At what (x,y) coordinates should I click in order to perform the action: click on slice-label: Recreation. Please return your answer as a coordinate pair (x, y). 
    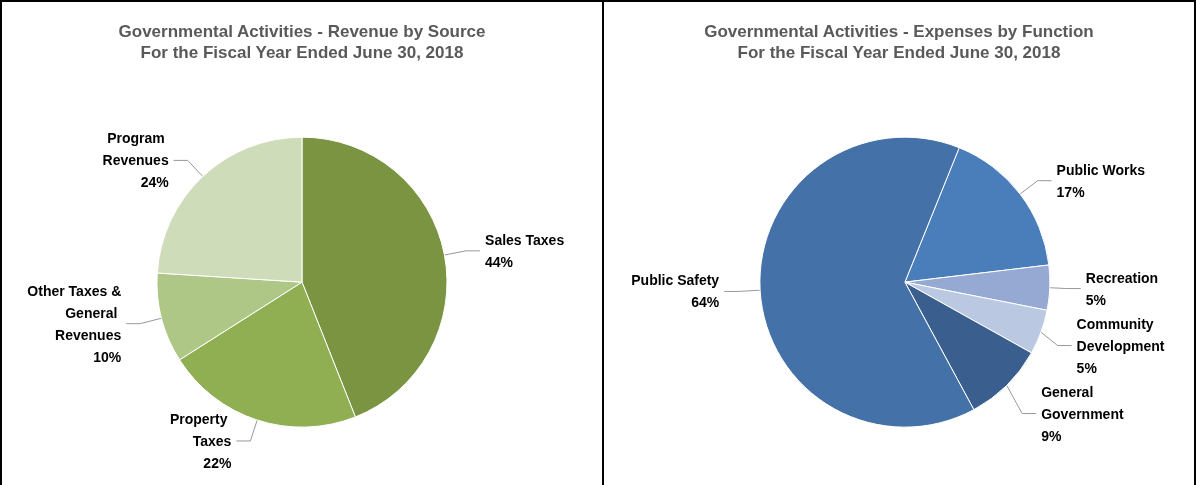
    Looking at the image, I should click on (1122, 277).